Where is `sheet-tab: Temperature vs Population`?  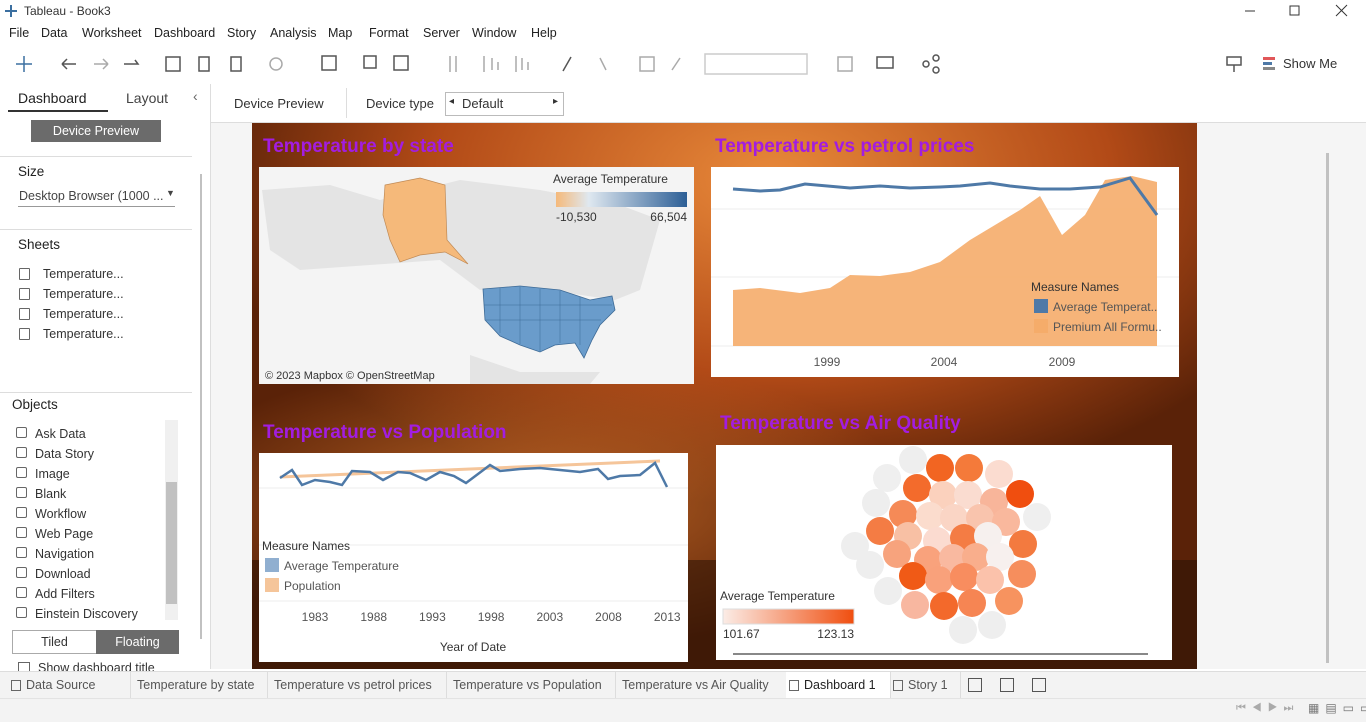 sheet-tab: Temperature vs Population is located at coordinates (531, 685).